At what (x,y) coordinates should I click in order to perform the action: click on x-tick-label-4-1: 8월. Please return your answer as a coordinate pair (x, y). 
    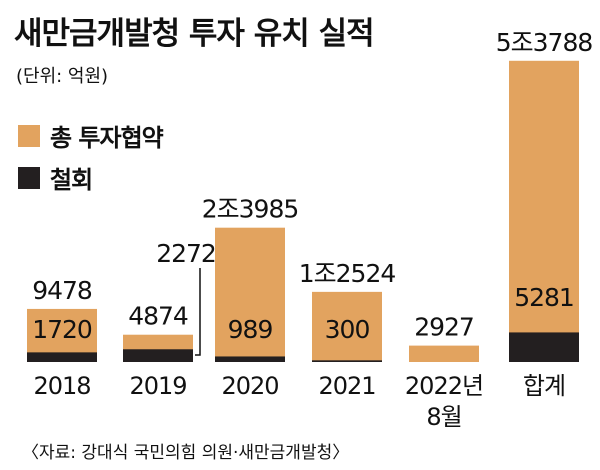
    Looking at the image, I should click on (443, 417).